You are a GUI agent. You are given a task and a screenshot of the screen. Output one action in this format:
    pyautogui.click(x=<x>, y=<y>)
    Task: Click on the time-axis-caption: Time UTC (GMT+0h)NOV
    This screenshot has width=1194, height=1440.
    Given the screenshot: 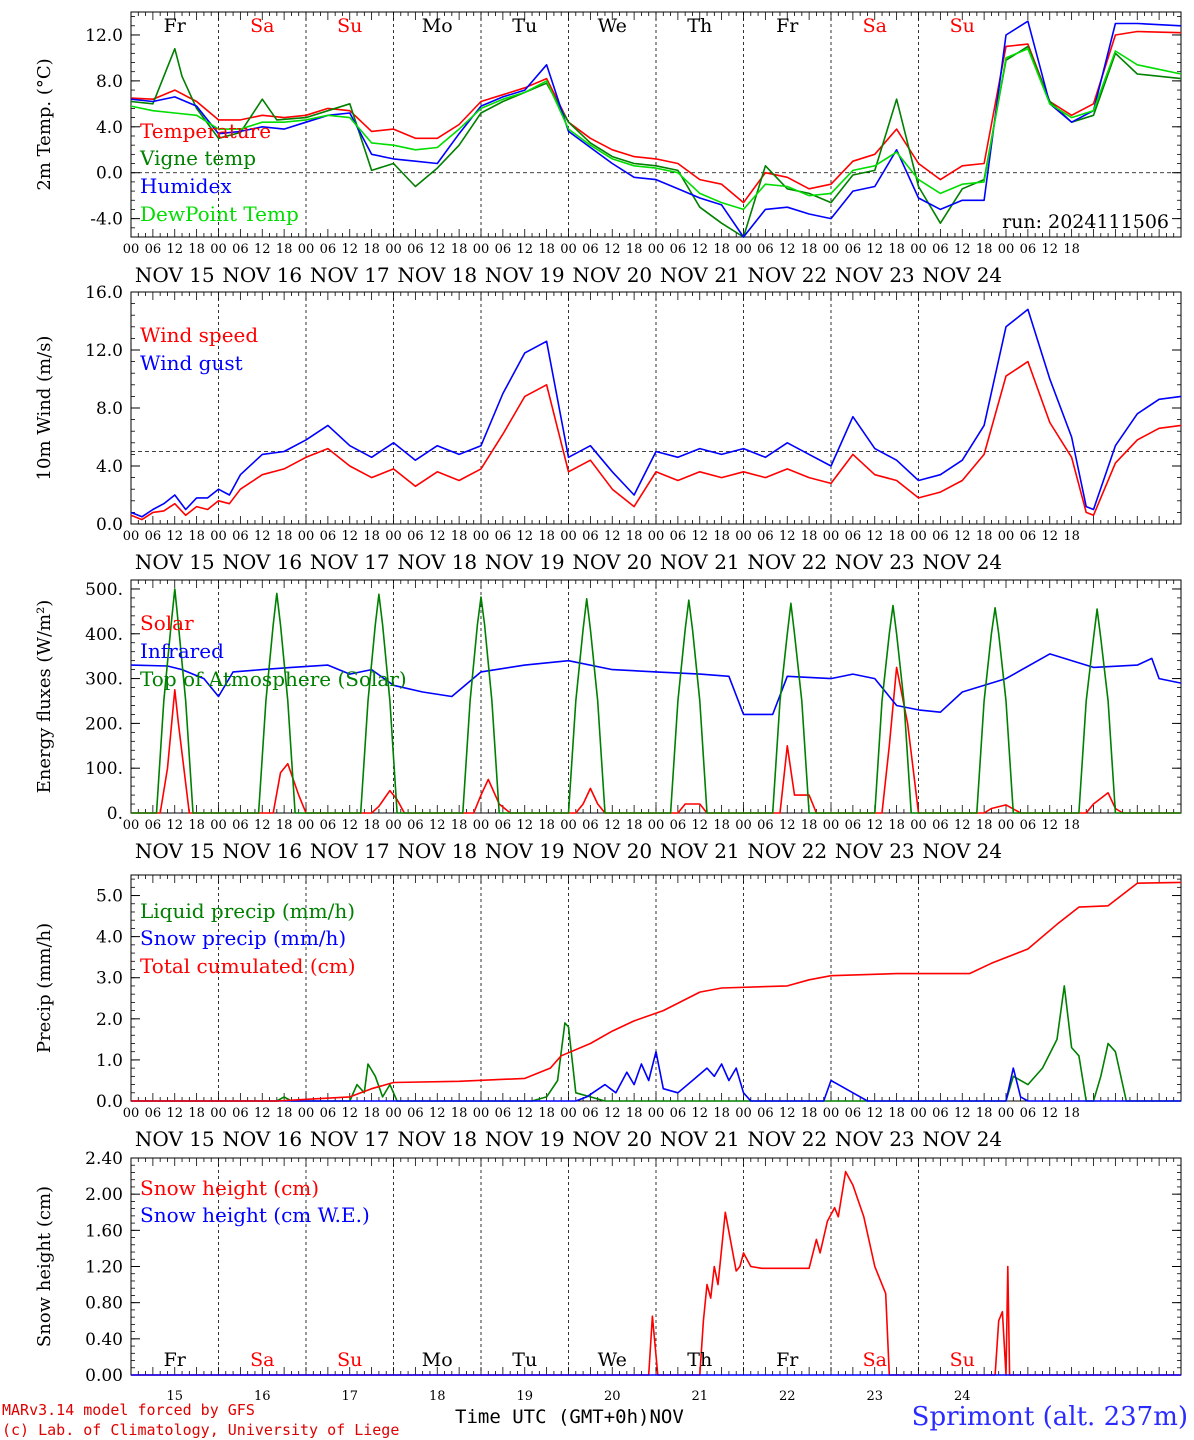 What is the action you would take?
    pyautogui.click(x=569, y=1417)
    